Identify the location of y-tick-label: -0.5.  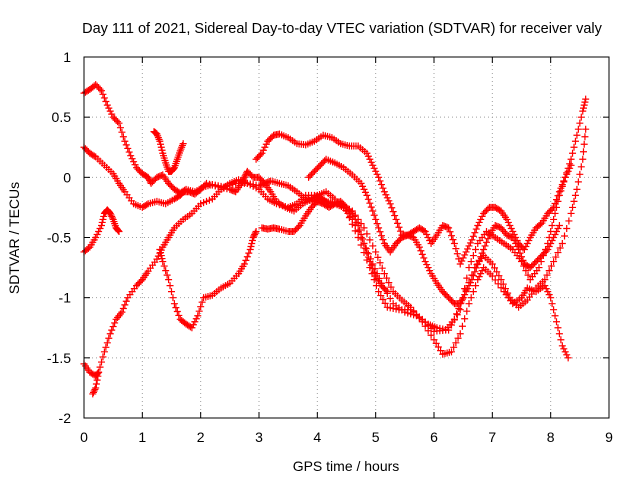
(59, 238).